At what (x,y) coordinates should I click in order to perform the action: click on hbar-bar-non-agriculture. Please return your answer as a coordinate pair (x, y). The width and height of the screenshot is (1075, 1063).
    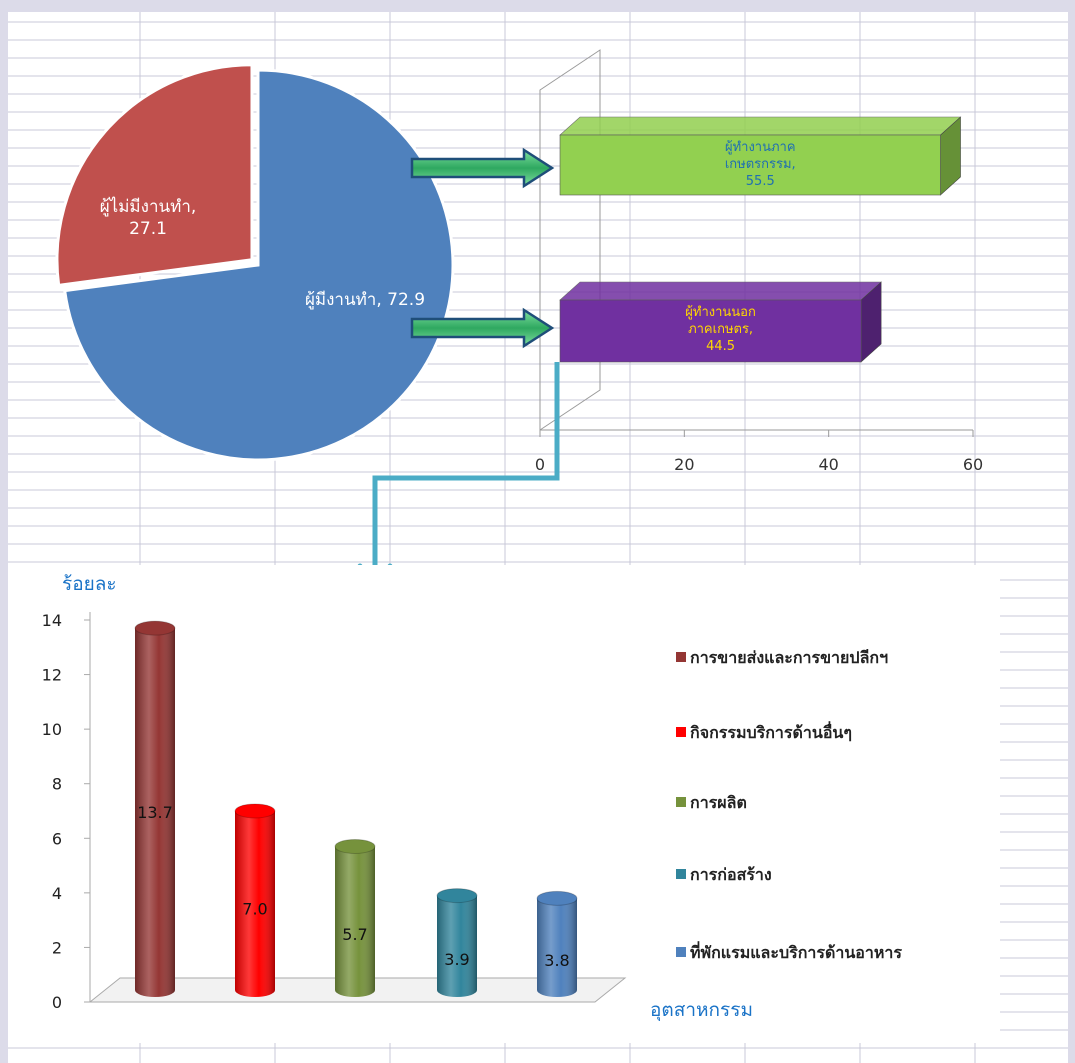
    Looking at the image, I should click on (710, 331).